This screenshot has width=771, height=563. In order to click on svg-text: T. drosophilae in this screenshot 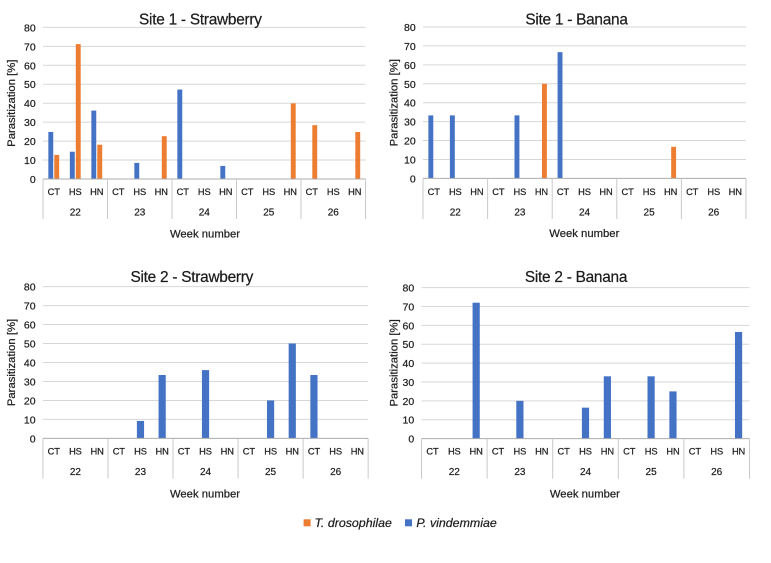, I will do `click(353, 523)`.